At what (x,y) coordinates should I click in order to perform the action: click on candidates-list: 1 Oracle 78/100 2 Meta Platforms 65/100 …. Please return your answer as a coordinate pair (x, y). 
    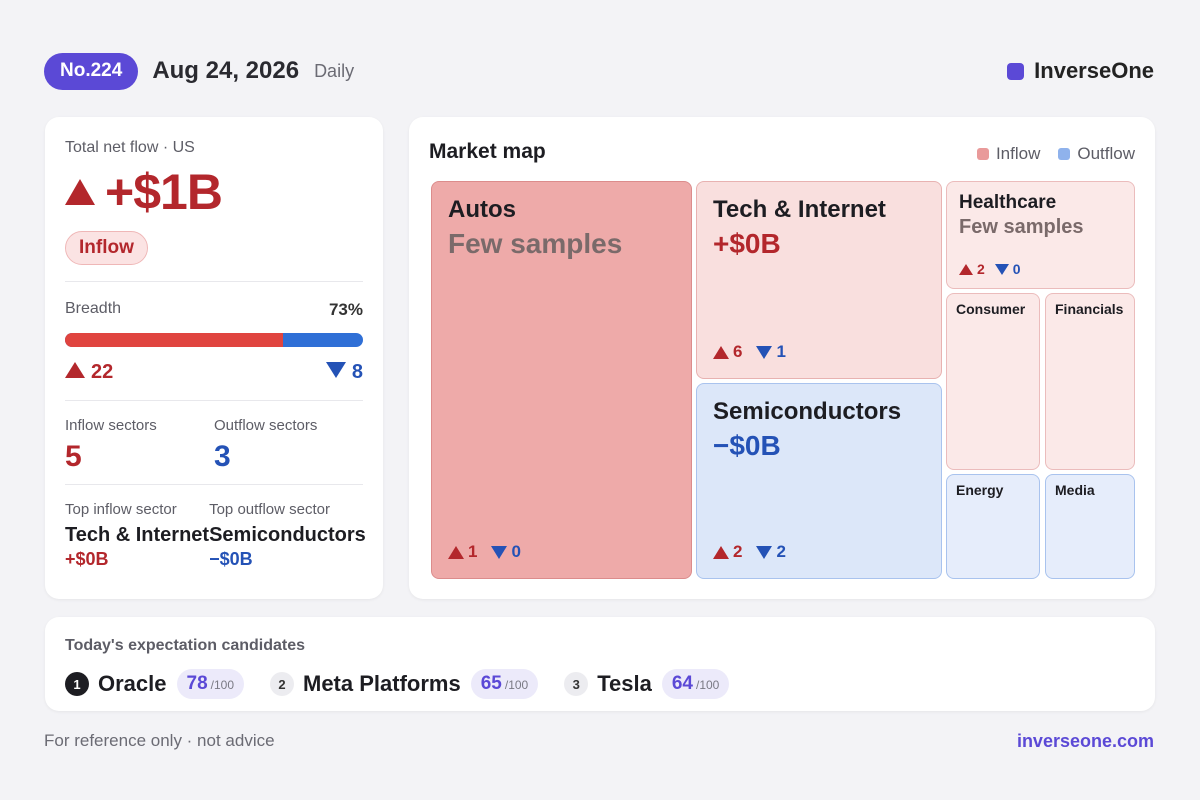
    Looking at the image, I should click on (600, 684).